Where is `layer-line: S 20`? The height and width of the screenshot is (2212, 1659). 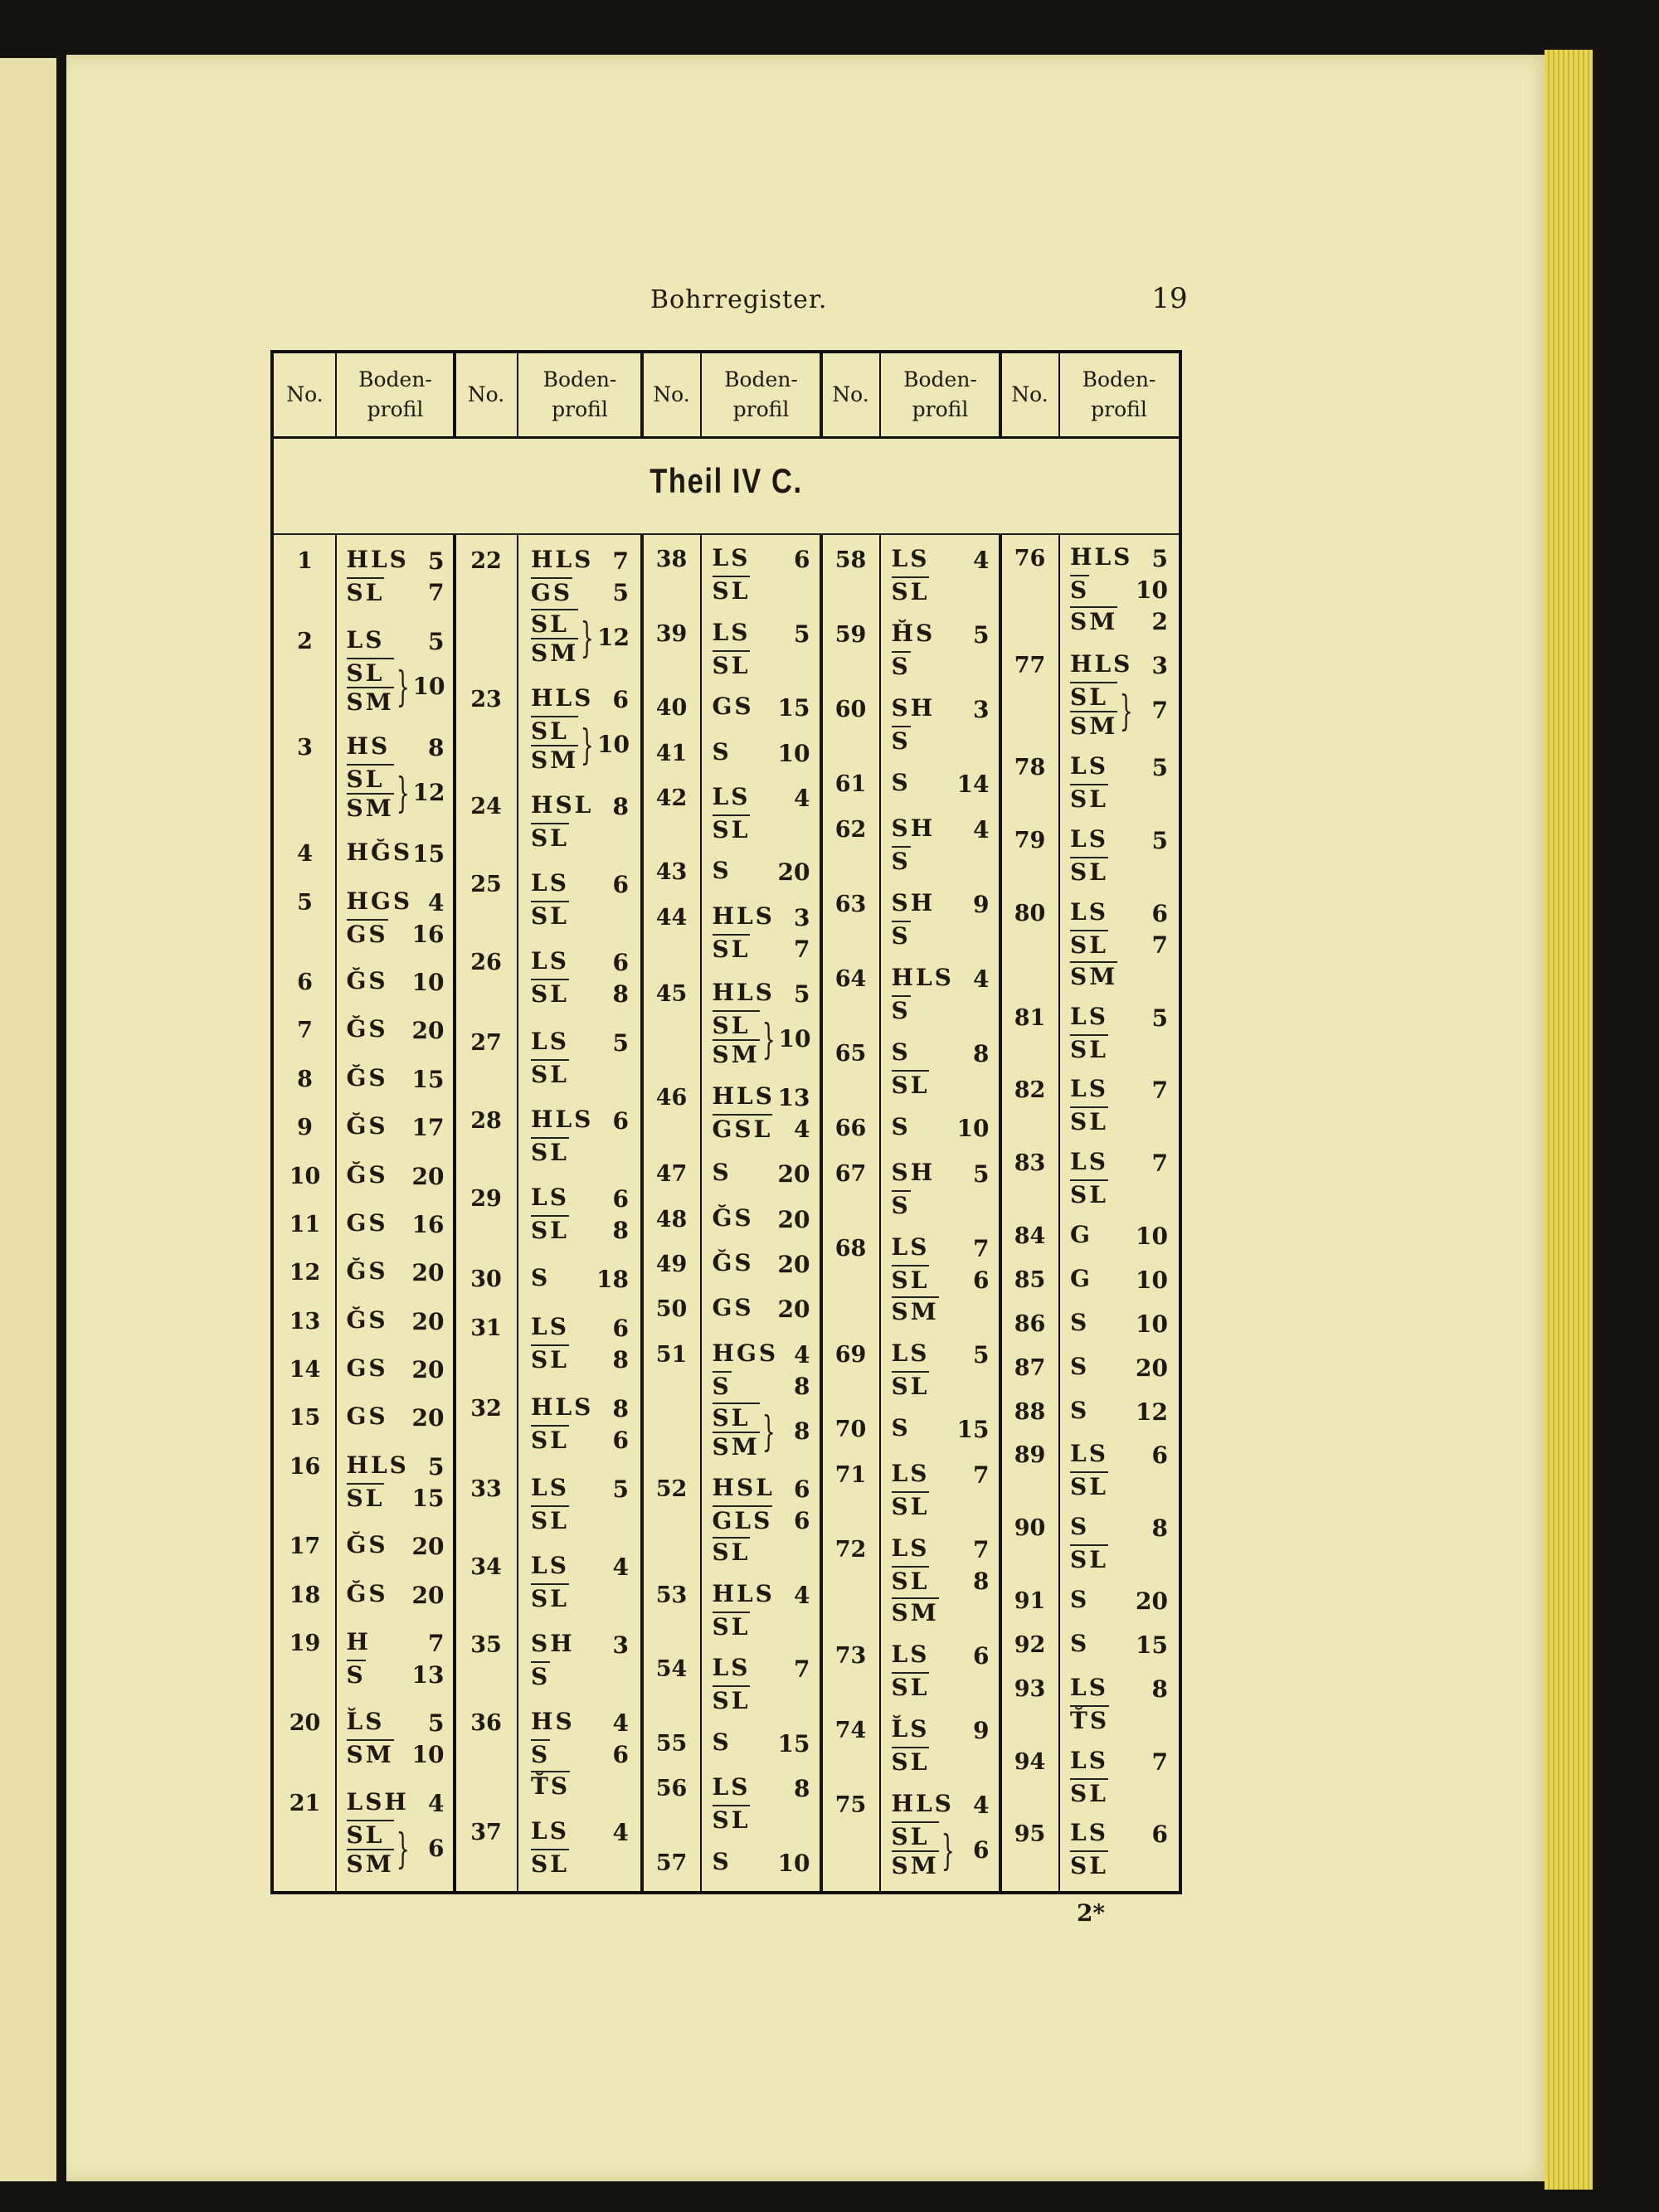 layer-line: S 20 is located at coordinates (761, 873).